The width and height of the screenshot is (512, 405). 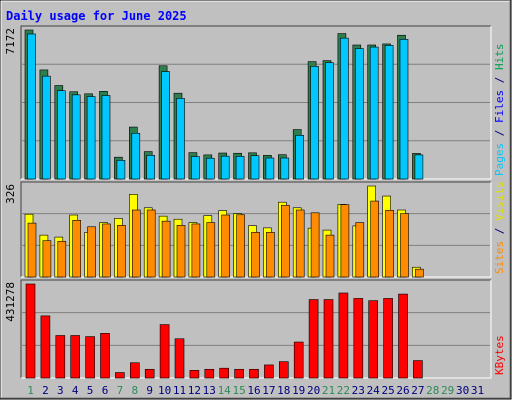 What do you see at coordinates (328, 390) in the screenshot?
I see `day-label: 21` at bounding box center [328, 390].